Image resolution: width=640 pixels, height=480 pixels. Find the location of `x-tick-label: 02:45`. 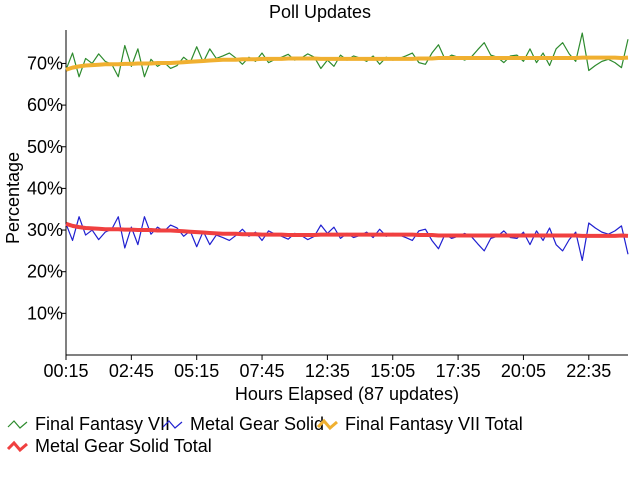

x-tick-label: 02:45 is located at coordinates (131, 371).